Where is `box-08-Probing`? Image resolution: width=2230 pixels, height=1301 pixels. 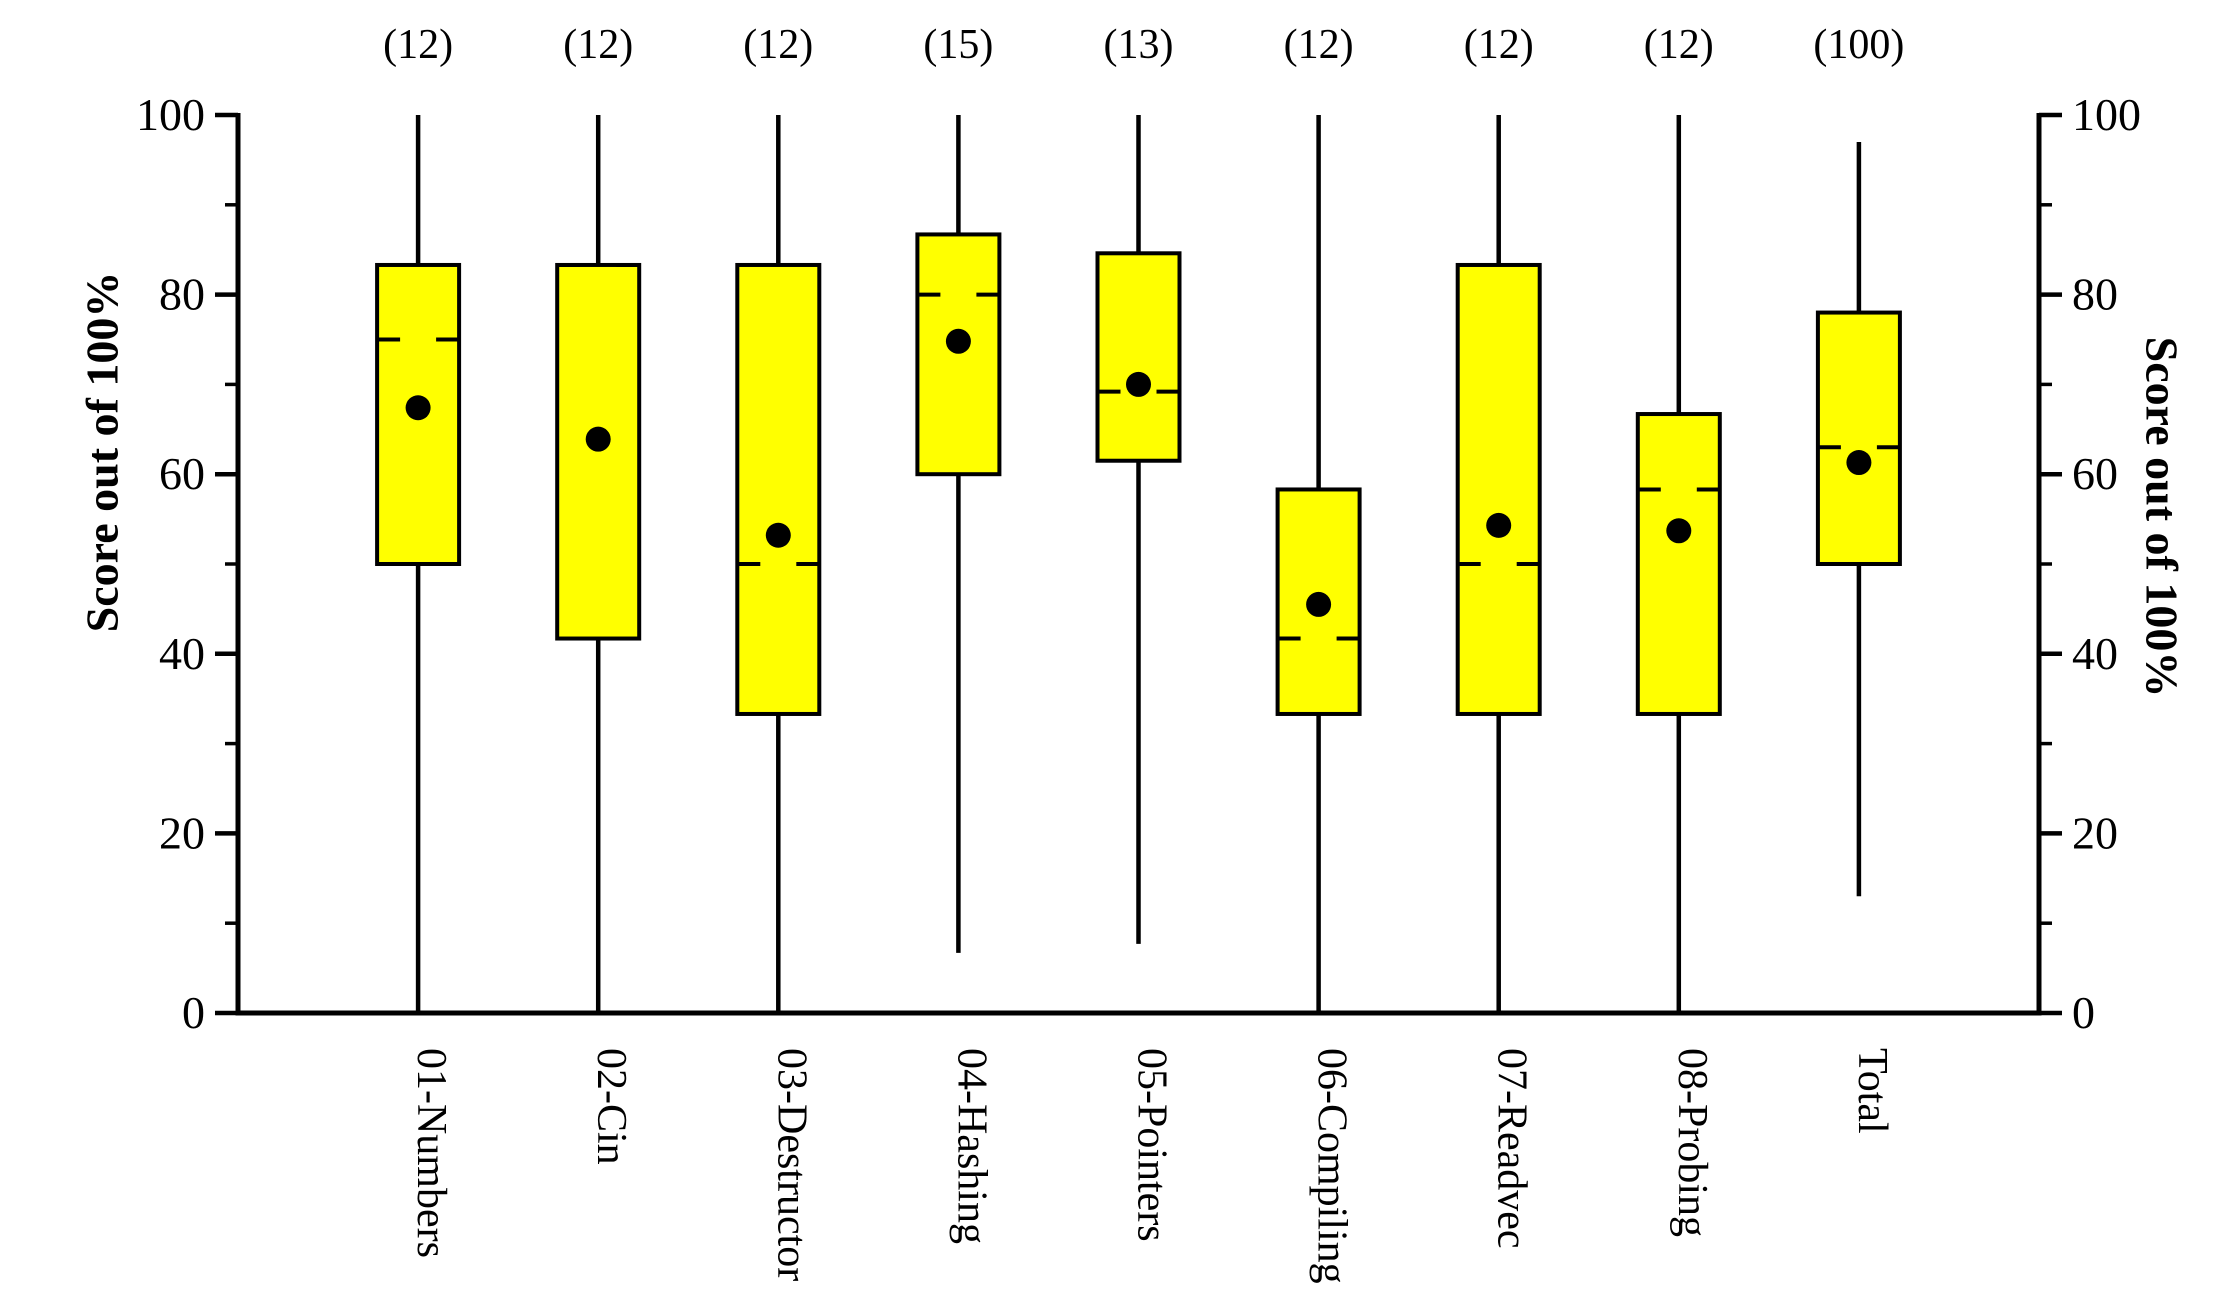 box-08-Probing is located at coordinates (1678, 564).